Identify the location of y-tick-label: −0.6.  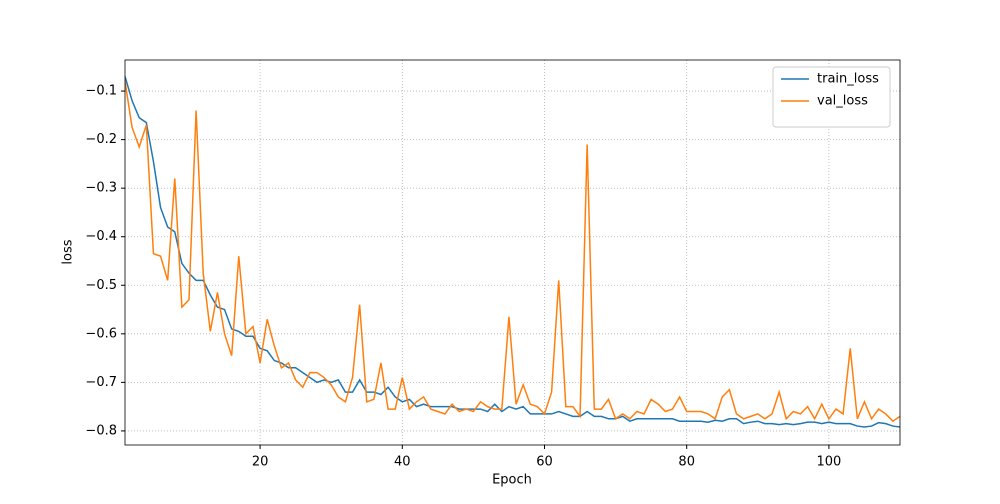
(101, 333).